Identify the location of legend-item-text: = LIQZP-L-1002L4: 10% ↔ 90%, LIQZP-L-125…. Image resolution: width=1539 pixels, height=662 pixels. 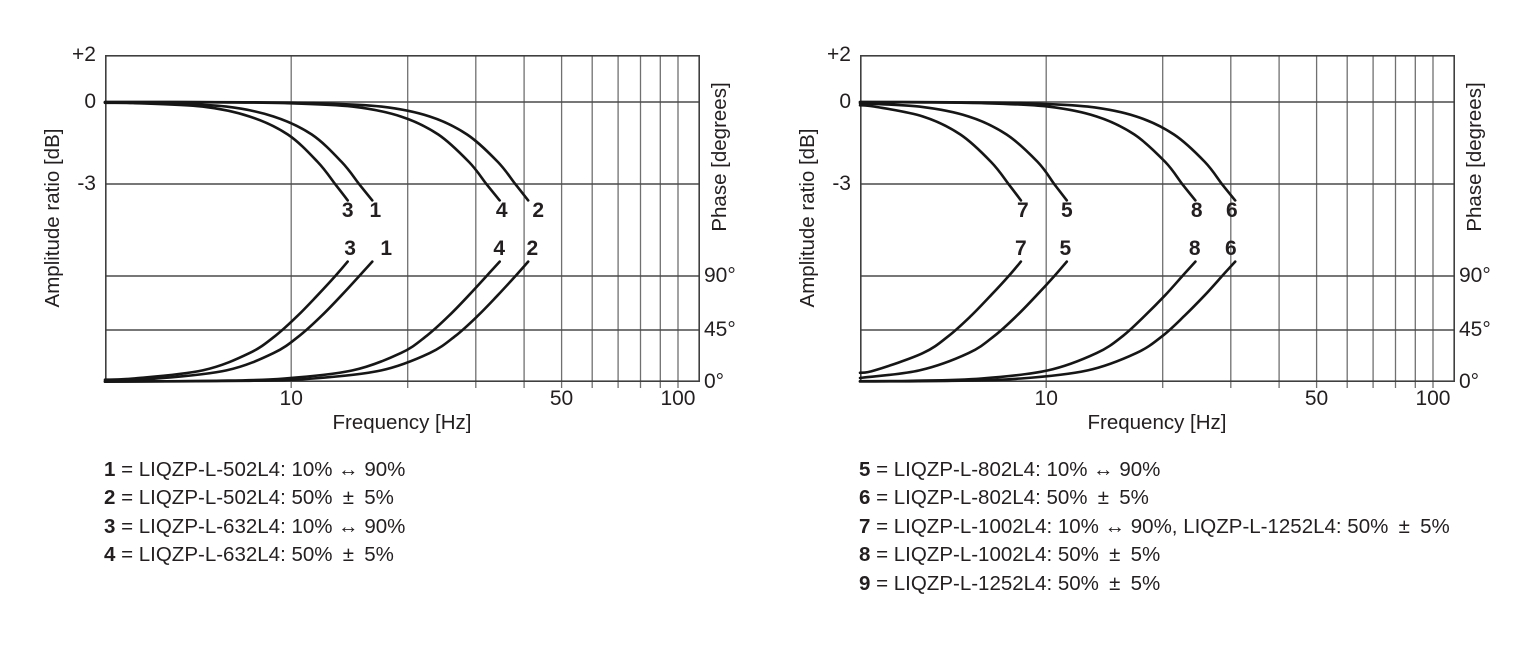
(1160, 526).